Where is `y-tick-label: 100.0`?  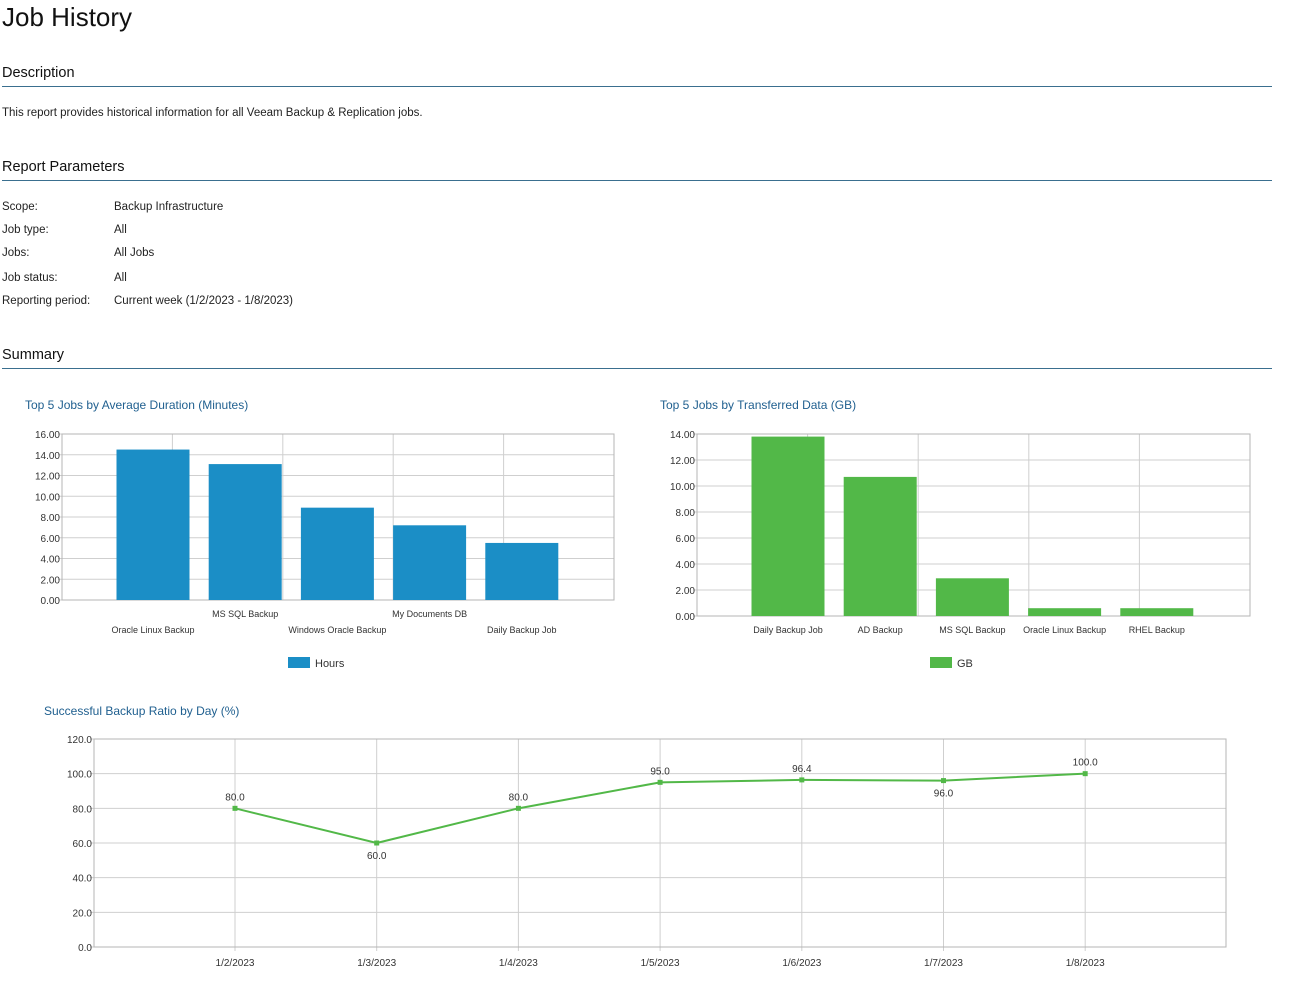 y-tick-label: 100.0 is located at coordinates (79, 775).